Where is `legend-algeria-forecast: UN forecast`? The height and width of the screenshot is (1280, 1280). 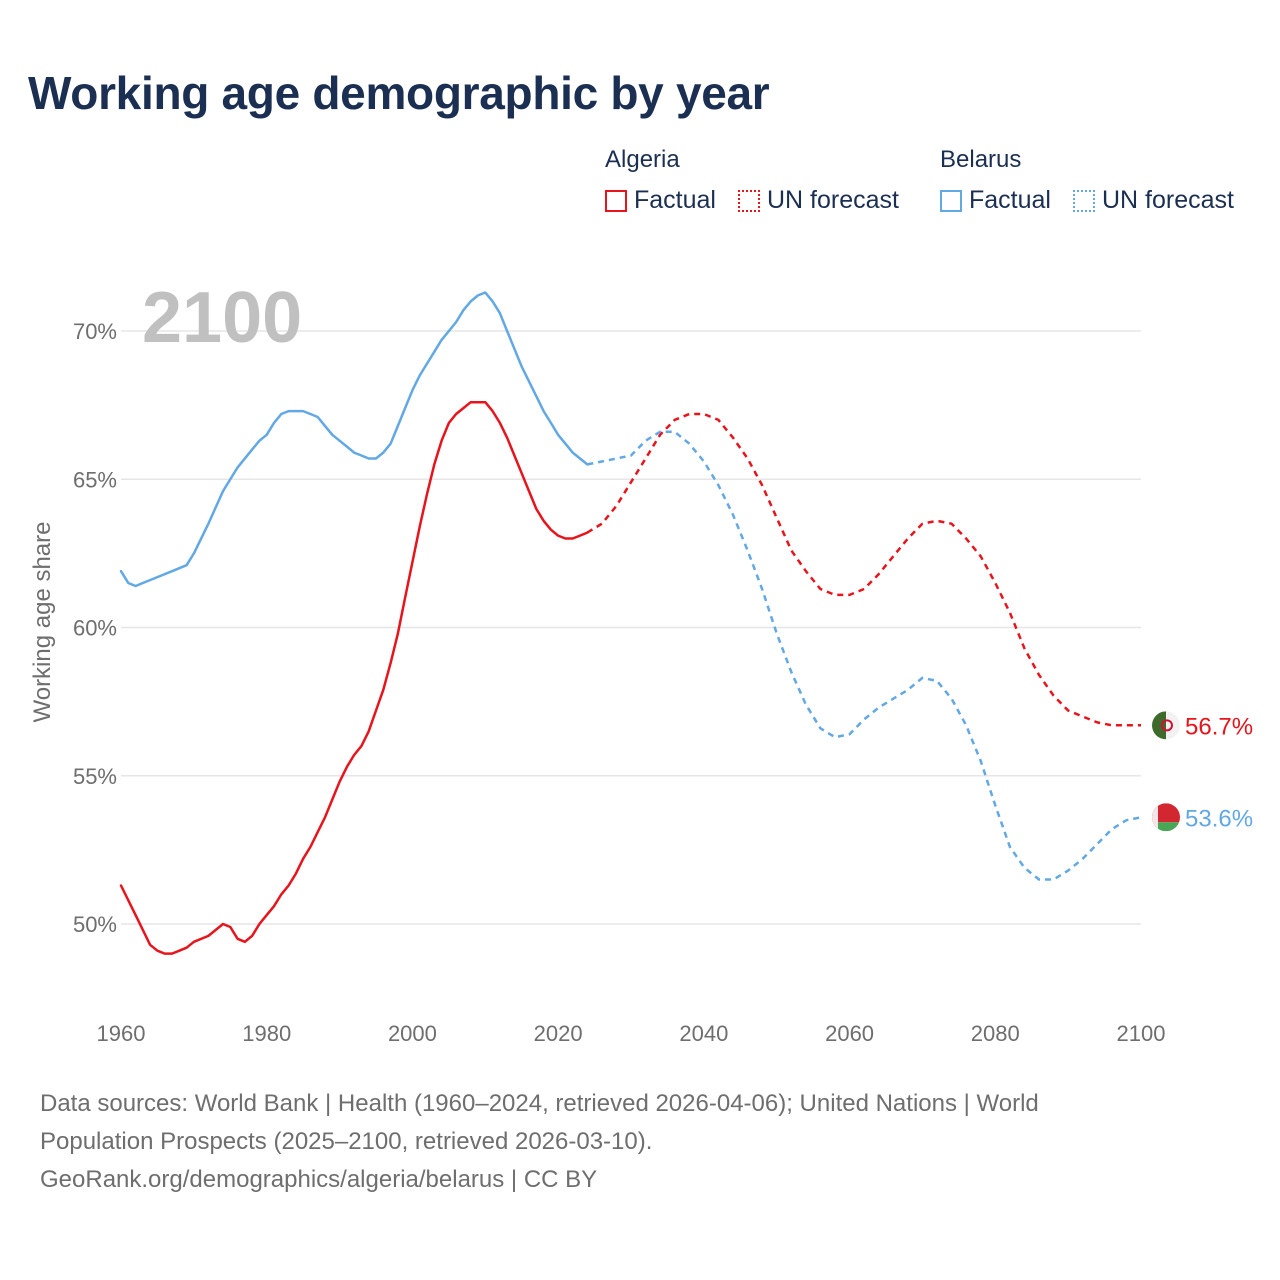 legend-algeria-forecast: UN forecast is located at coordinates (818, 200).